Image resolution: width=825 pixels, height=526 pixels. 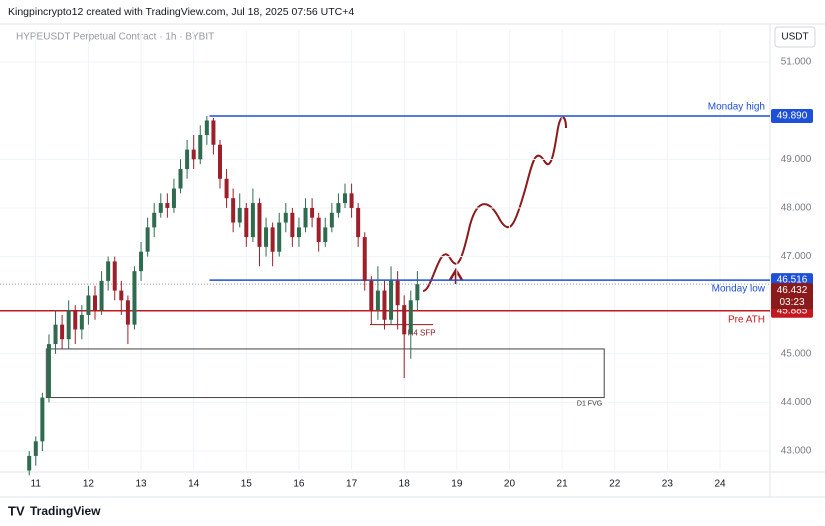 I want to click on brand: TradingView, so click(x=65, y=511).